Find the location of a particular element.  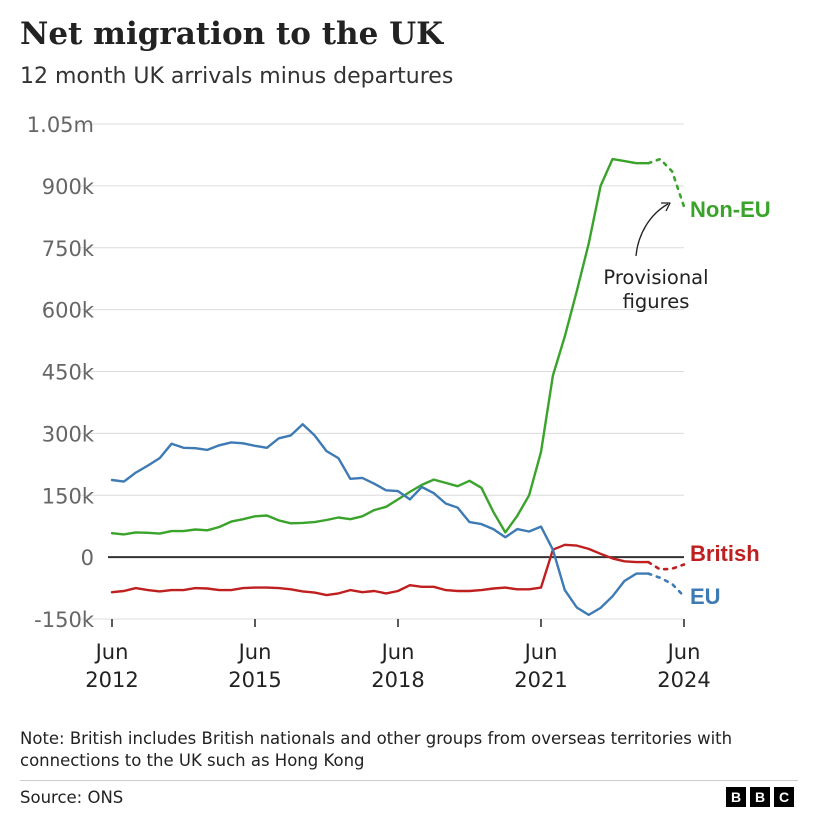

series-labels: Non-EU British EU is located at coordinates (730, 403).